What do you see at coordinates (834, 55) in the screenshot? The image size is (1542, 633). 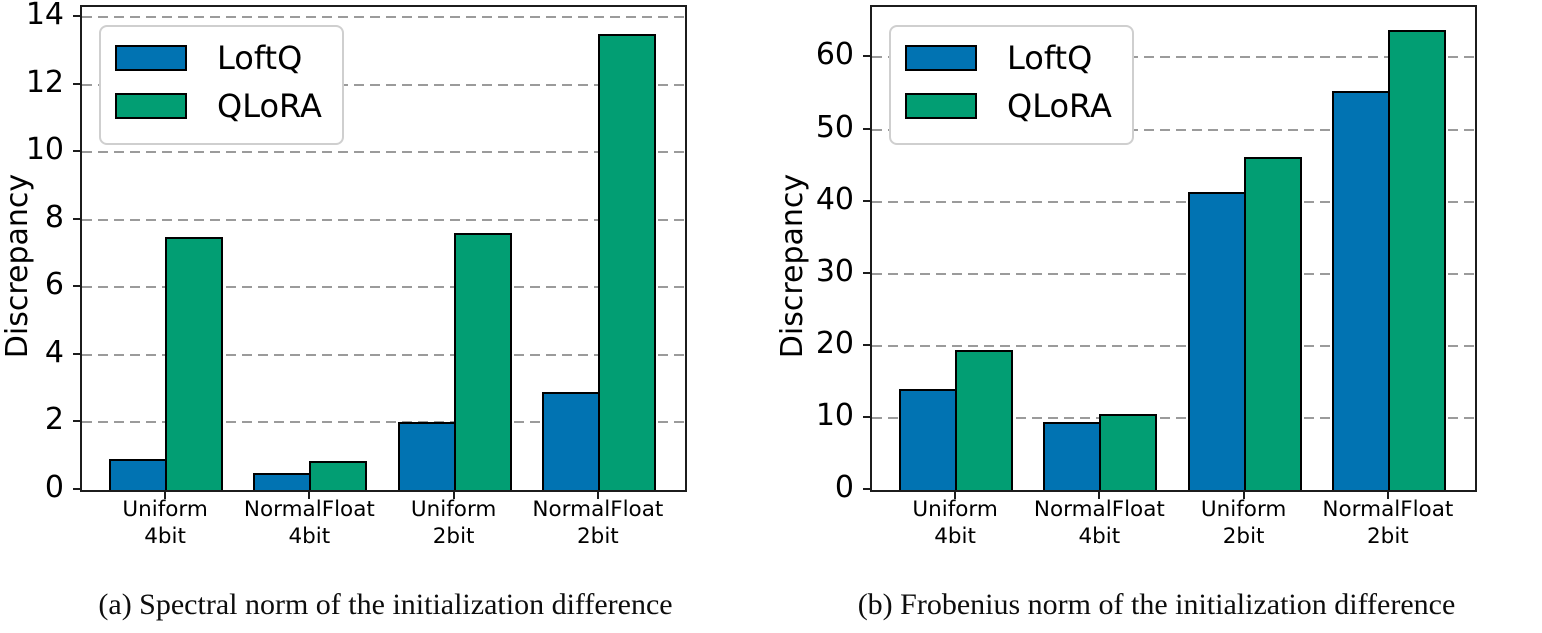 I see `y-tick-label: 60` at bounding box center [834, 55].